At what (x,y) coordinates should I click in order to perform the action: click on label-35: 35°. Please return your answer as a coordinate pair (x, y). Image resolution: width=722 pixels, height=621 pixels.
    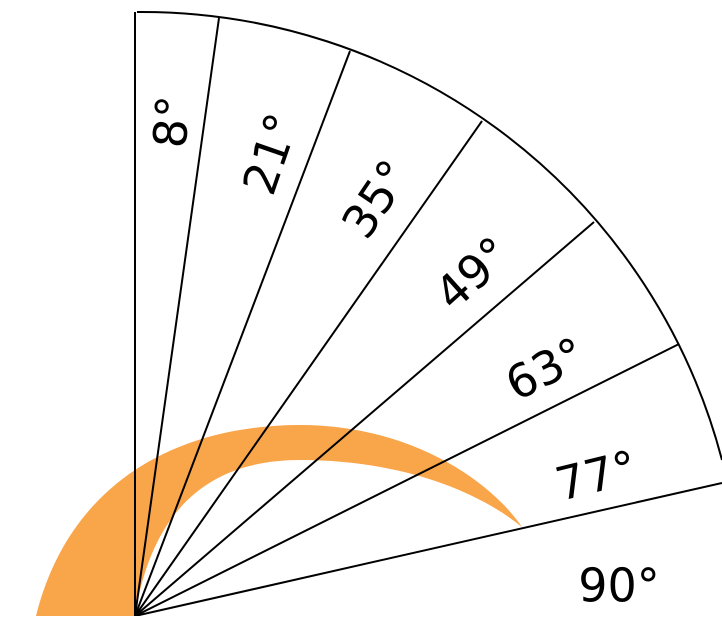
    Looking at the image, I should click on (376, 199).